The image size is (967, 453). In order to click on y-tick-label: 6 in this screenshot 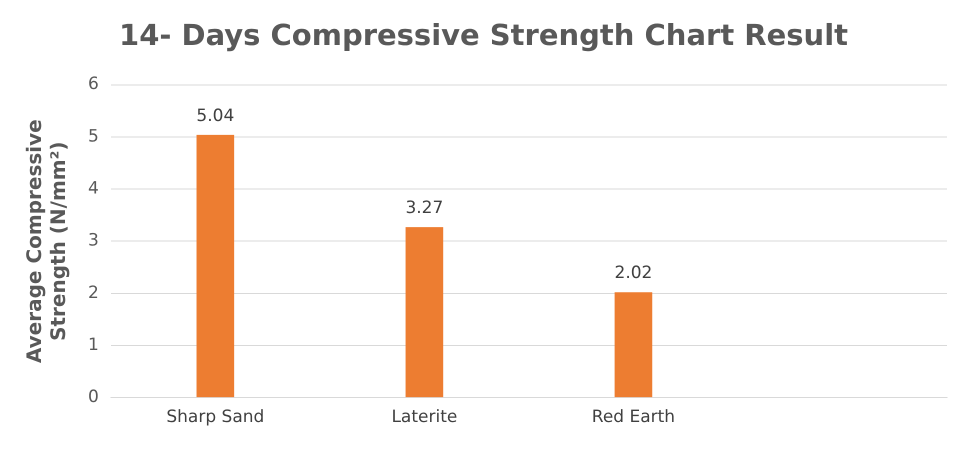, I will do `click(93, 84)`.